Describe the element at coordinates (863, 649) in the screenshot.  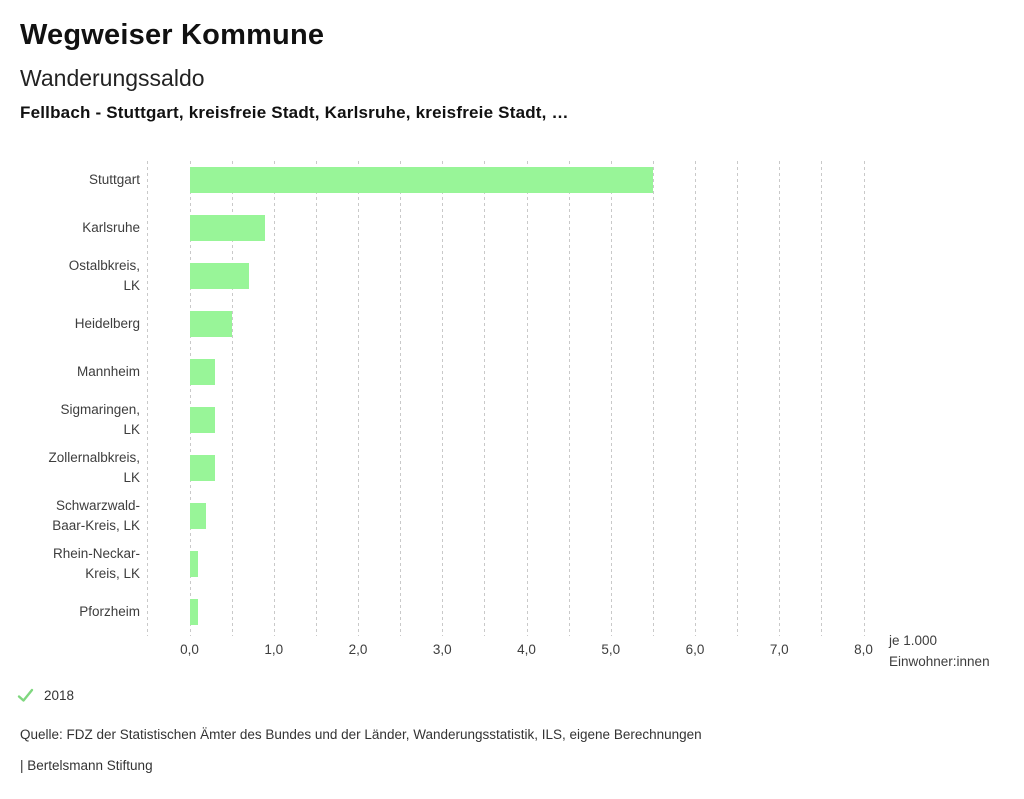
I see `x-tick-label: 8,0` at that location.